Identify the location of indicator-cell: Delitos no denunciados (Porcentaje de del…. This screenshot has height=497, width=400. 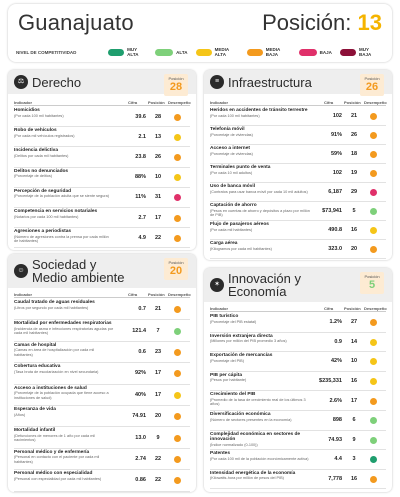
(64, 174).